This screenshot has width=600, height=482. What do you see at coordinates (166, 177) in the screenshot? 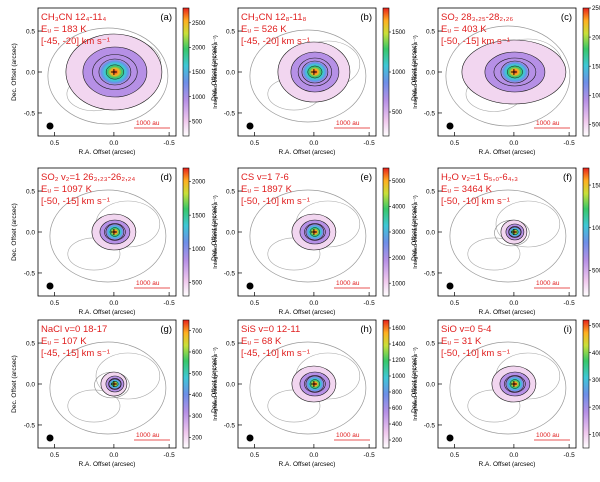
I see `panel-letter: (d)` at bounding box center [166, 177].